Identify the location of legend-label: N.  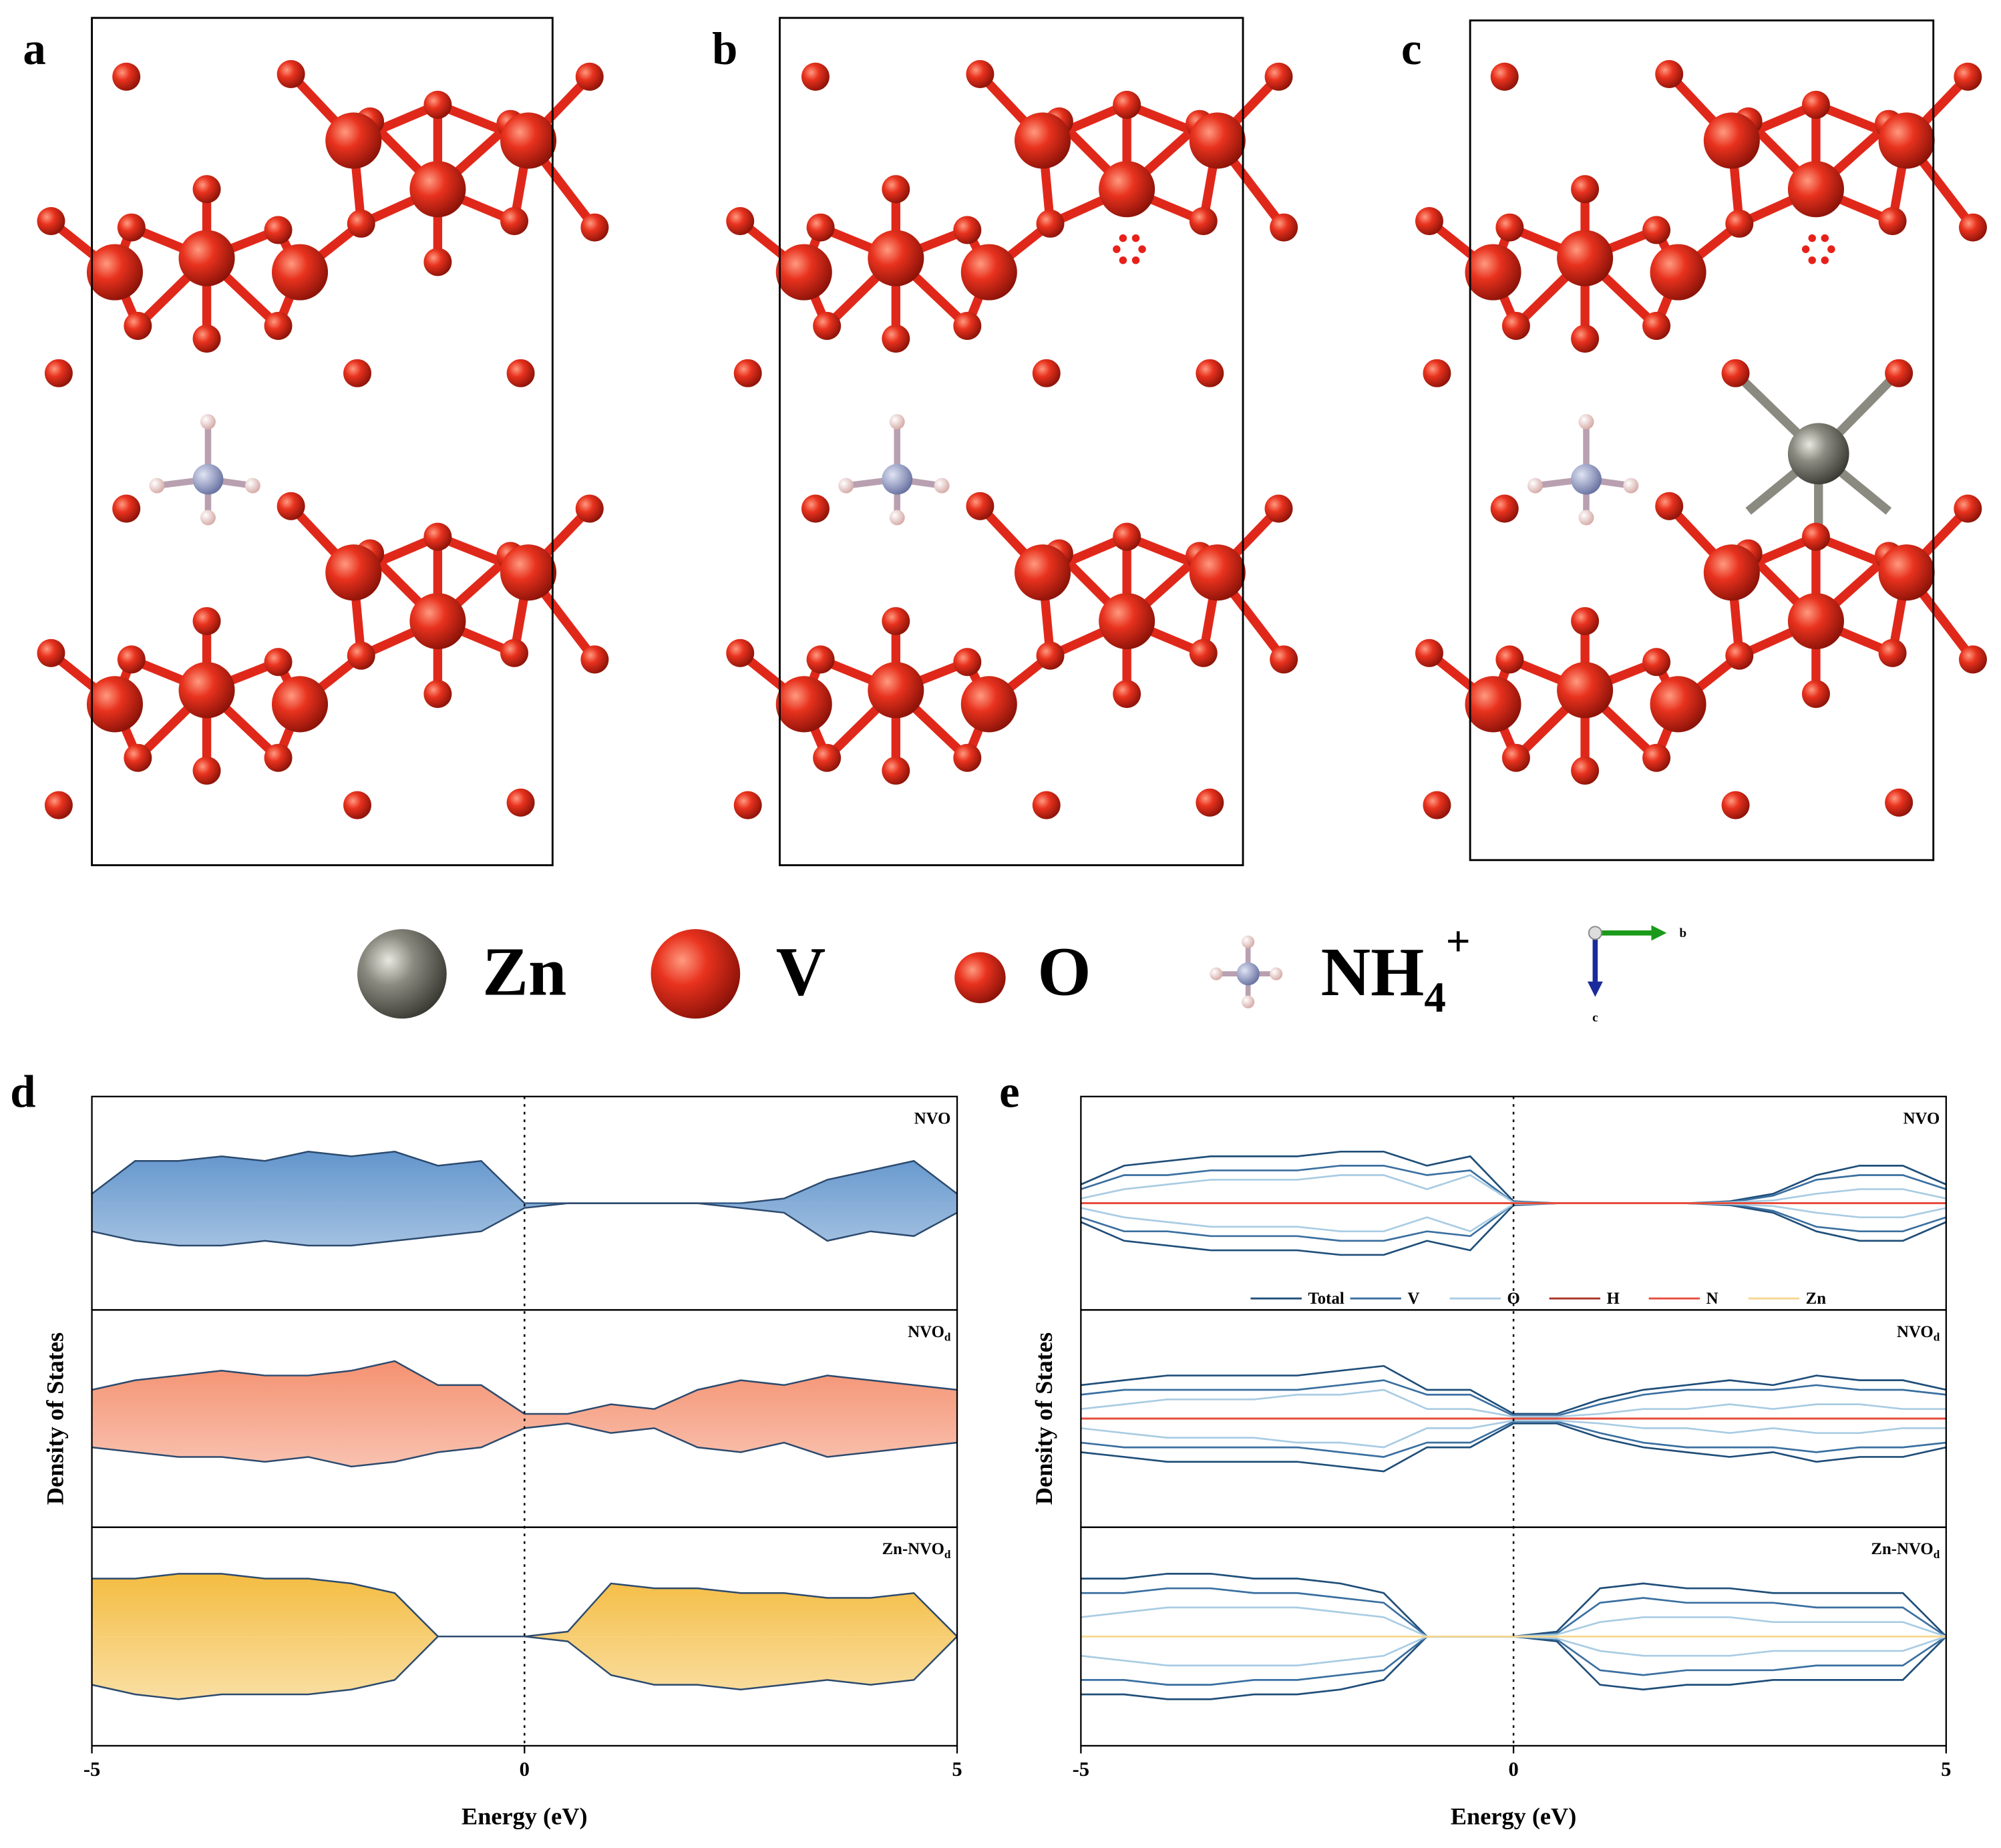
(1712, 1299).